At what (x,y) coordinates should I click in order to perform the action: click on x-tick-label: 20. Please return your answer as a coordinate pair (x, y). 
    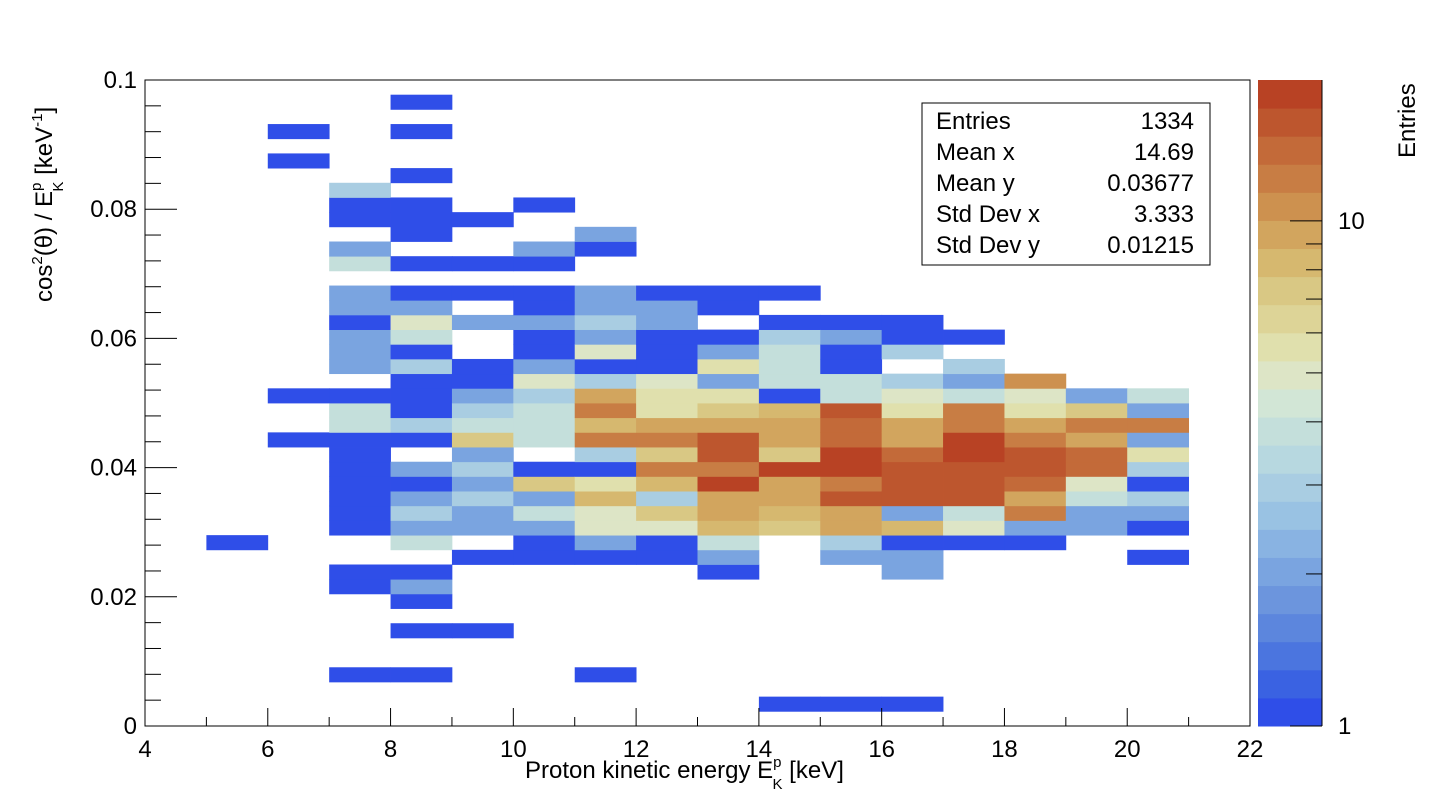
    Looking at the image, I should click on (1127, 749).